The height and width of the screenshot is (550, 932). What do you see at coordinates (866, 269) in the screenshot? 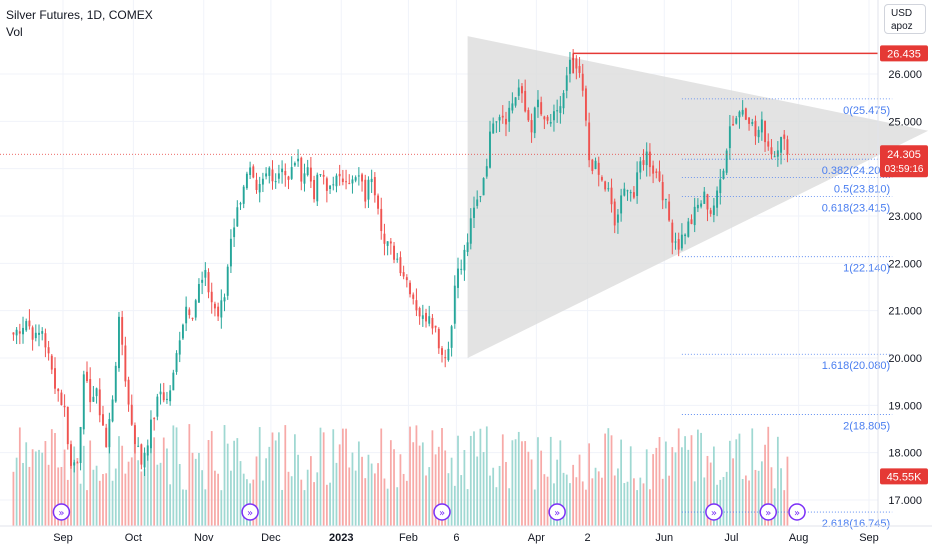
I see `fib-label: 1(22.140)` at bounding box center [866, 269].